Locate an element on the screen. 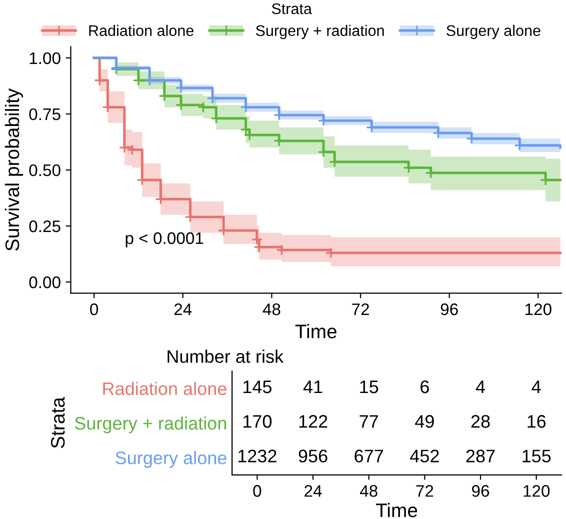  y-tick-label: 0.00 is located at coordinates (44, 282).